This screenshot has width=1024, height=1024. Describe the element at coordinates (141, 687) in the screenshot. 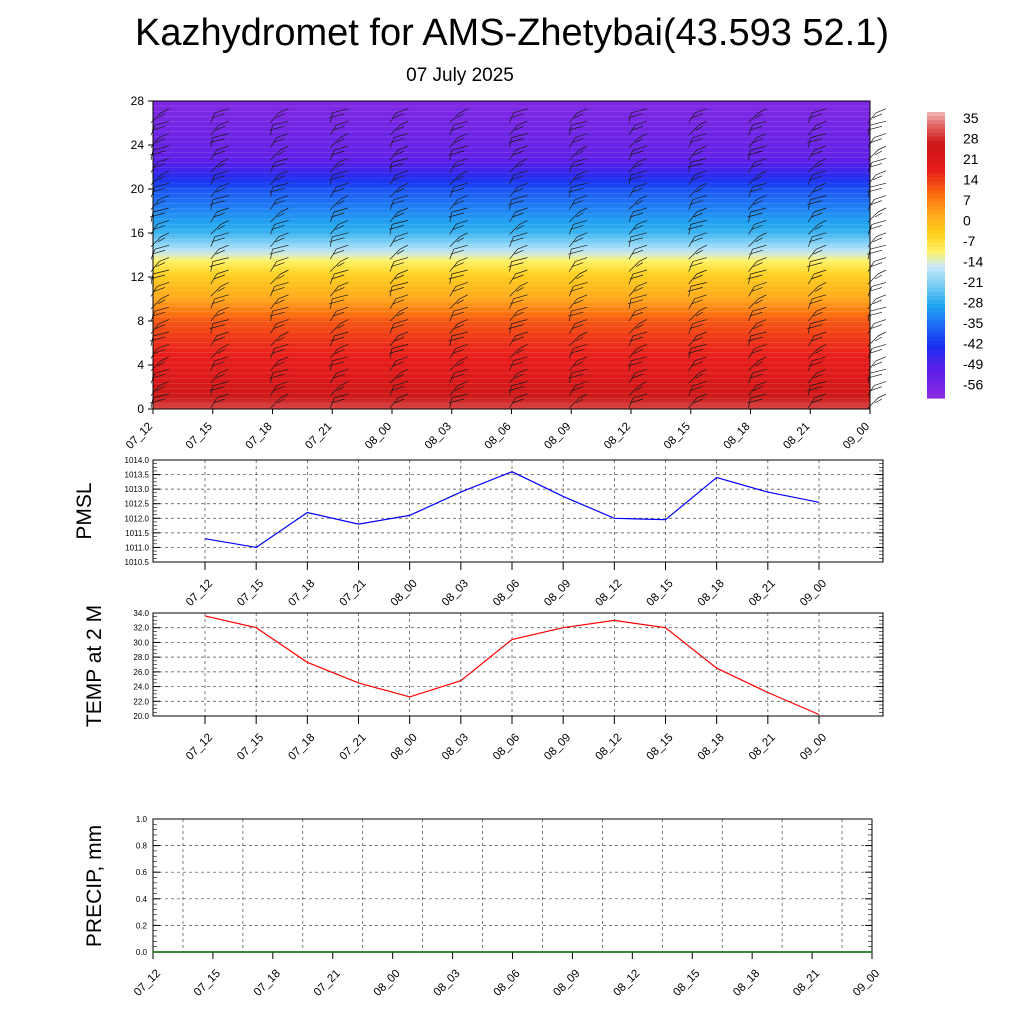

I see `y-tick-label: 24.0` at that location.